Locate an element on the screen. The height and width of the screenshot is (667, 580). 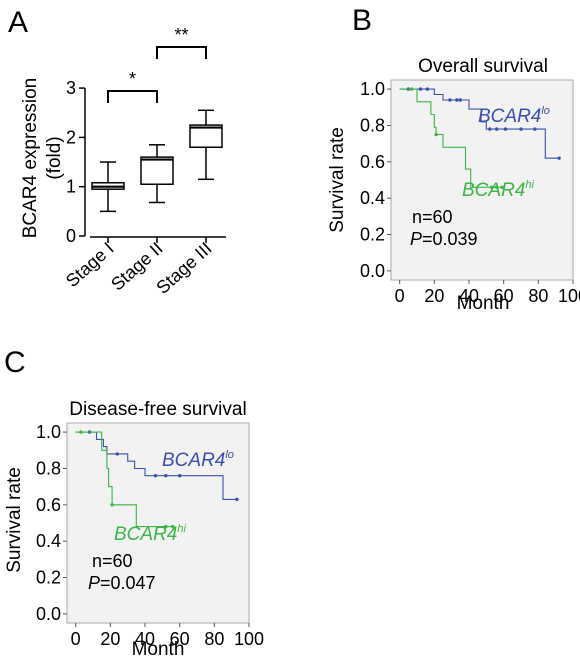
panel-b-plot-area is located at coordinates (482, 180).